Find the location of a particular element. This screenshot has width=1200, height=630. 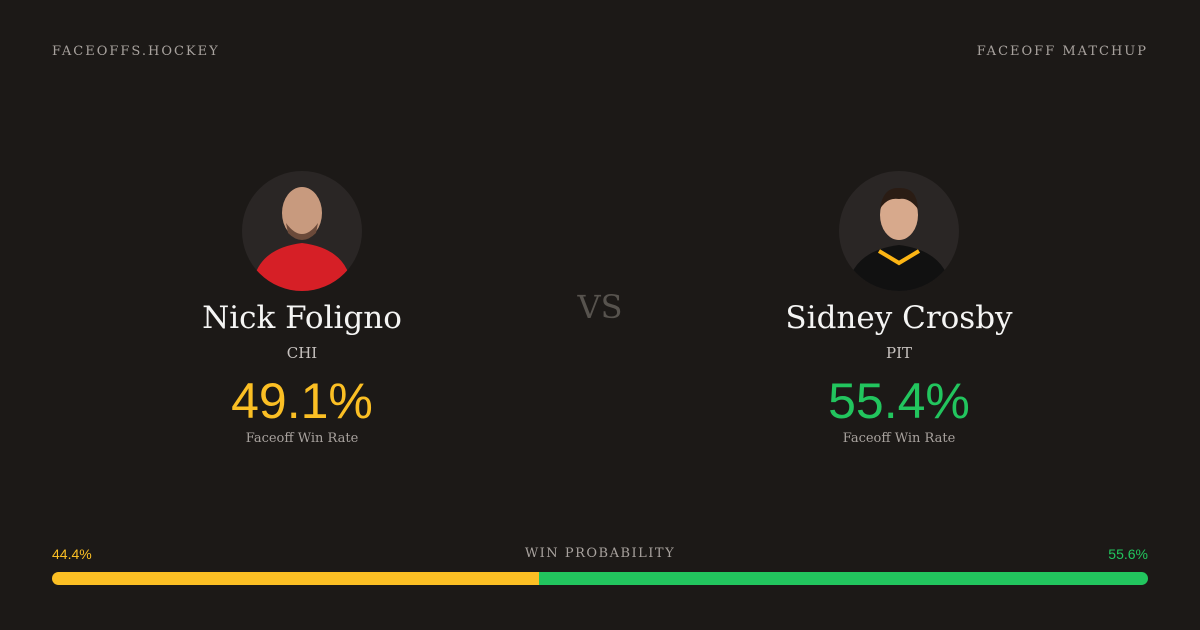

header-label: FACEOFF MATCHUP is located at coordinates (1062, 51).